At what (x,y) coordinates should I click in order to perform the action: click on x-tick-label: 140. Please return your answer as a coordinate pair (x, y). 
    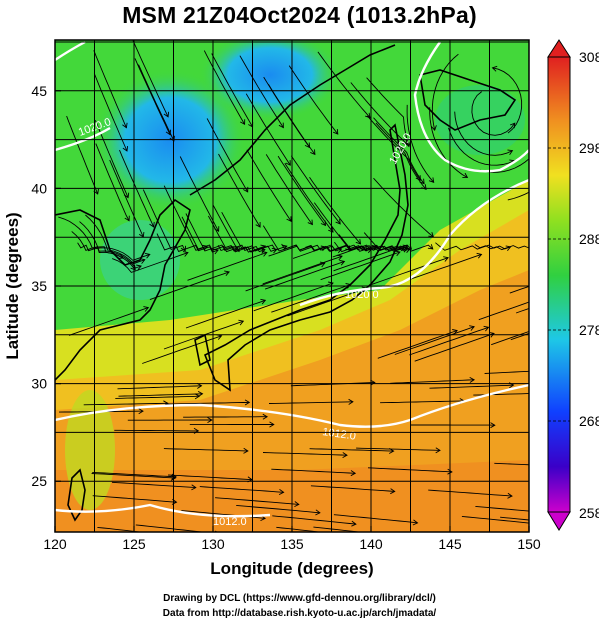
    Looking at the image, I should click on (371, 544).